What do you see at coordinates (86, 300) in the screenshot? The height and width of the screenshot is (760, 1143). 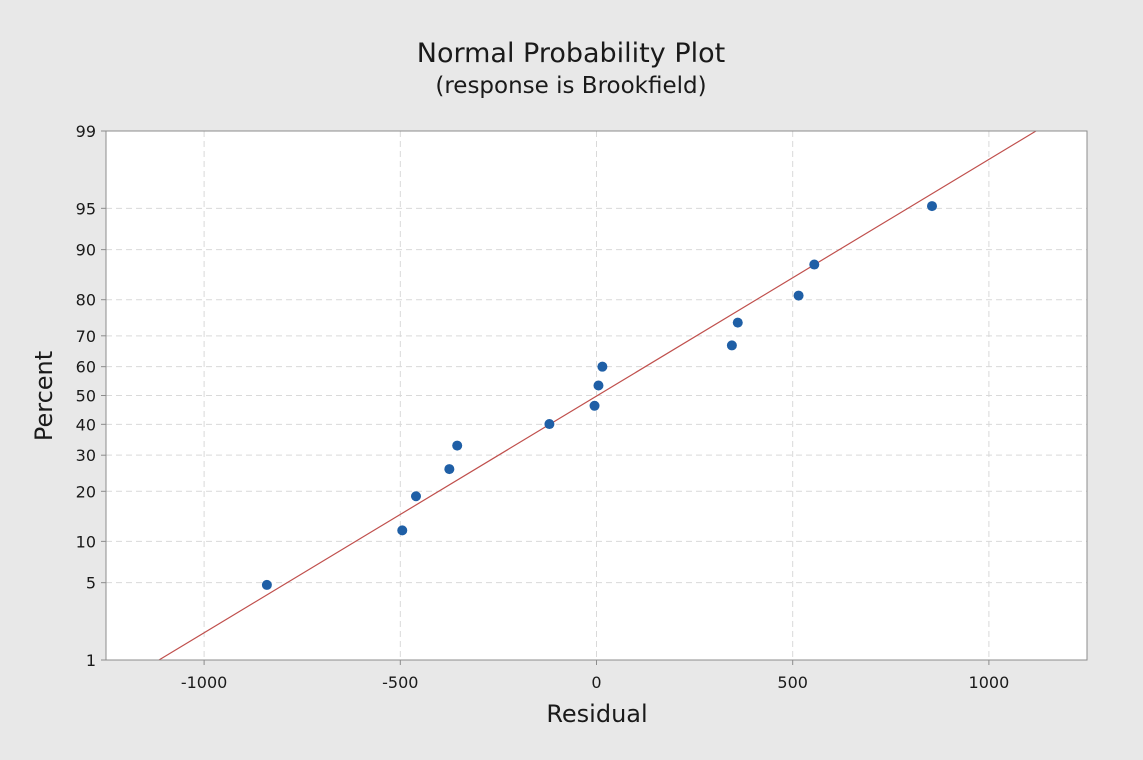 I see `y-tick-label: 80` at bounding box center [86, 300].